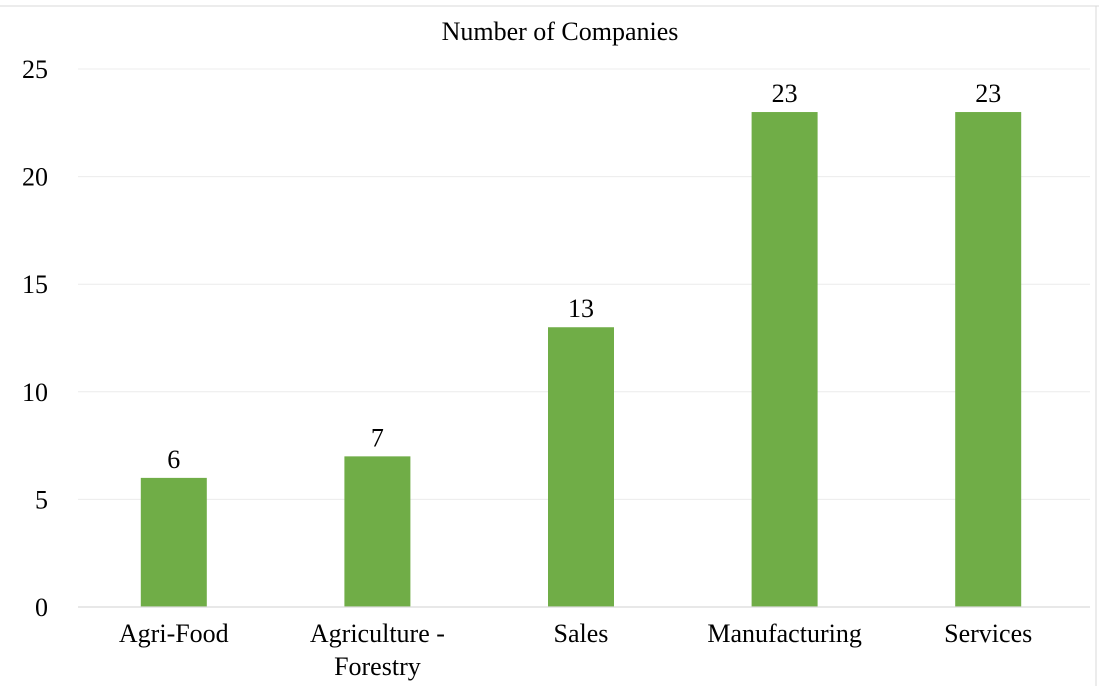 The image size is (1099, 686). I want to click on category-label: Sales, so click(581, 633).